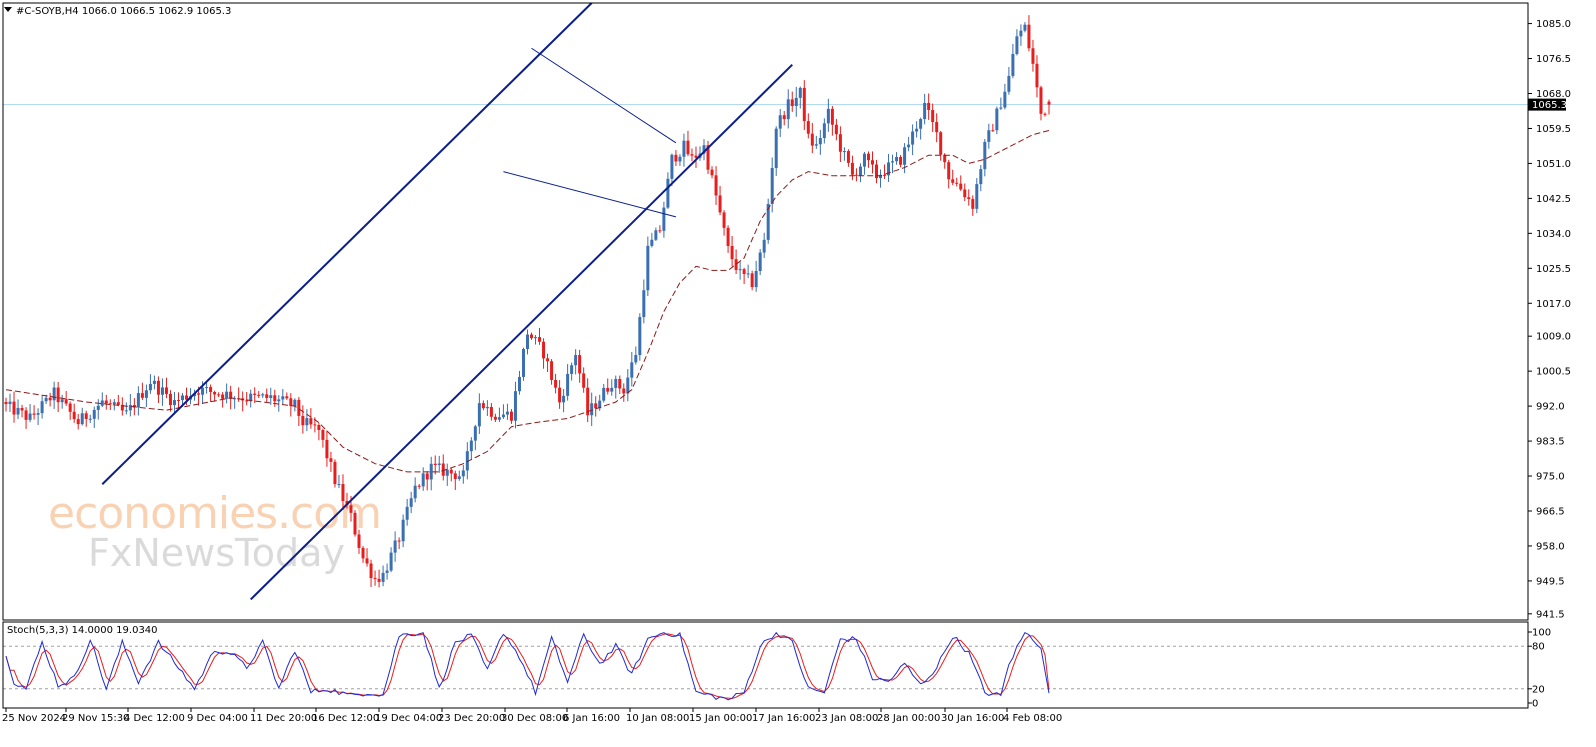 Image resolution: width=1596 pixels, height=747 pixels. What do you see at coordinates (1032, 718) in the screenshot?
I see `time-axis-label: 4 Feb 08:00` at bounding box center [1032, 718].